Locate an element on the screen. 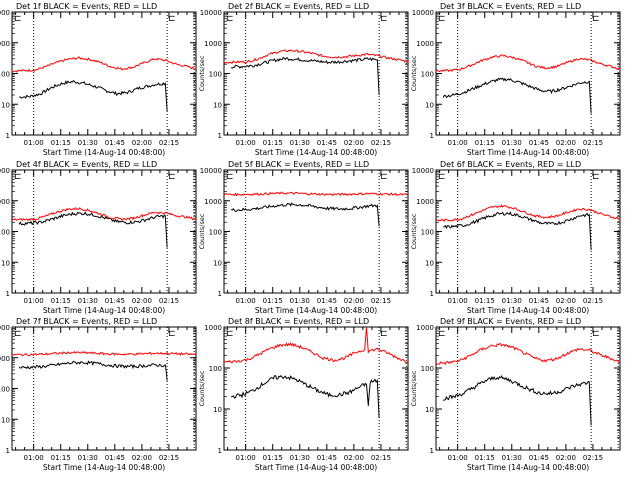 The height and width of the screenshot is (480, 640). panel-title: Det 5f BLACK = Events, RED = LLD is located at coordinates (298, 164).